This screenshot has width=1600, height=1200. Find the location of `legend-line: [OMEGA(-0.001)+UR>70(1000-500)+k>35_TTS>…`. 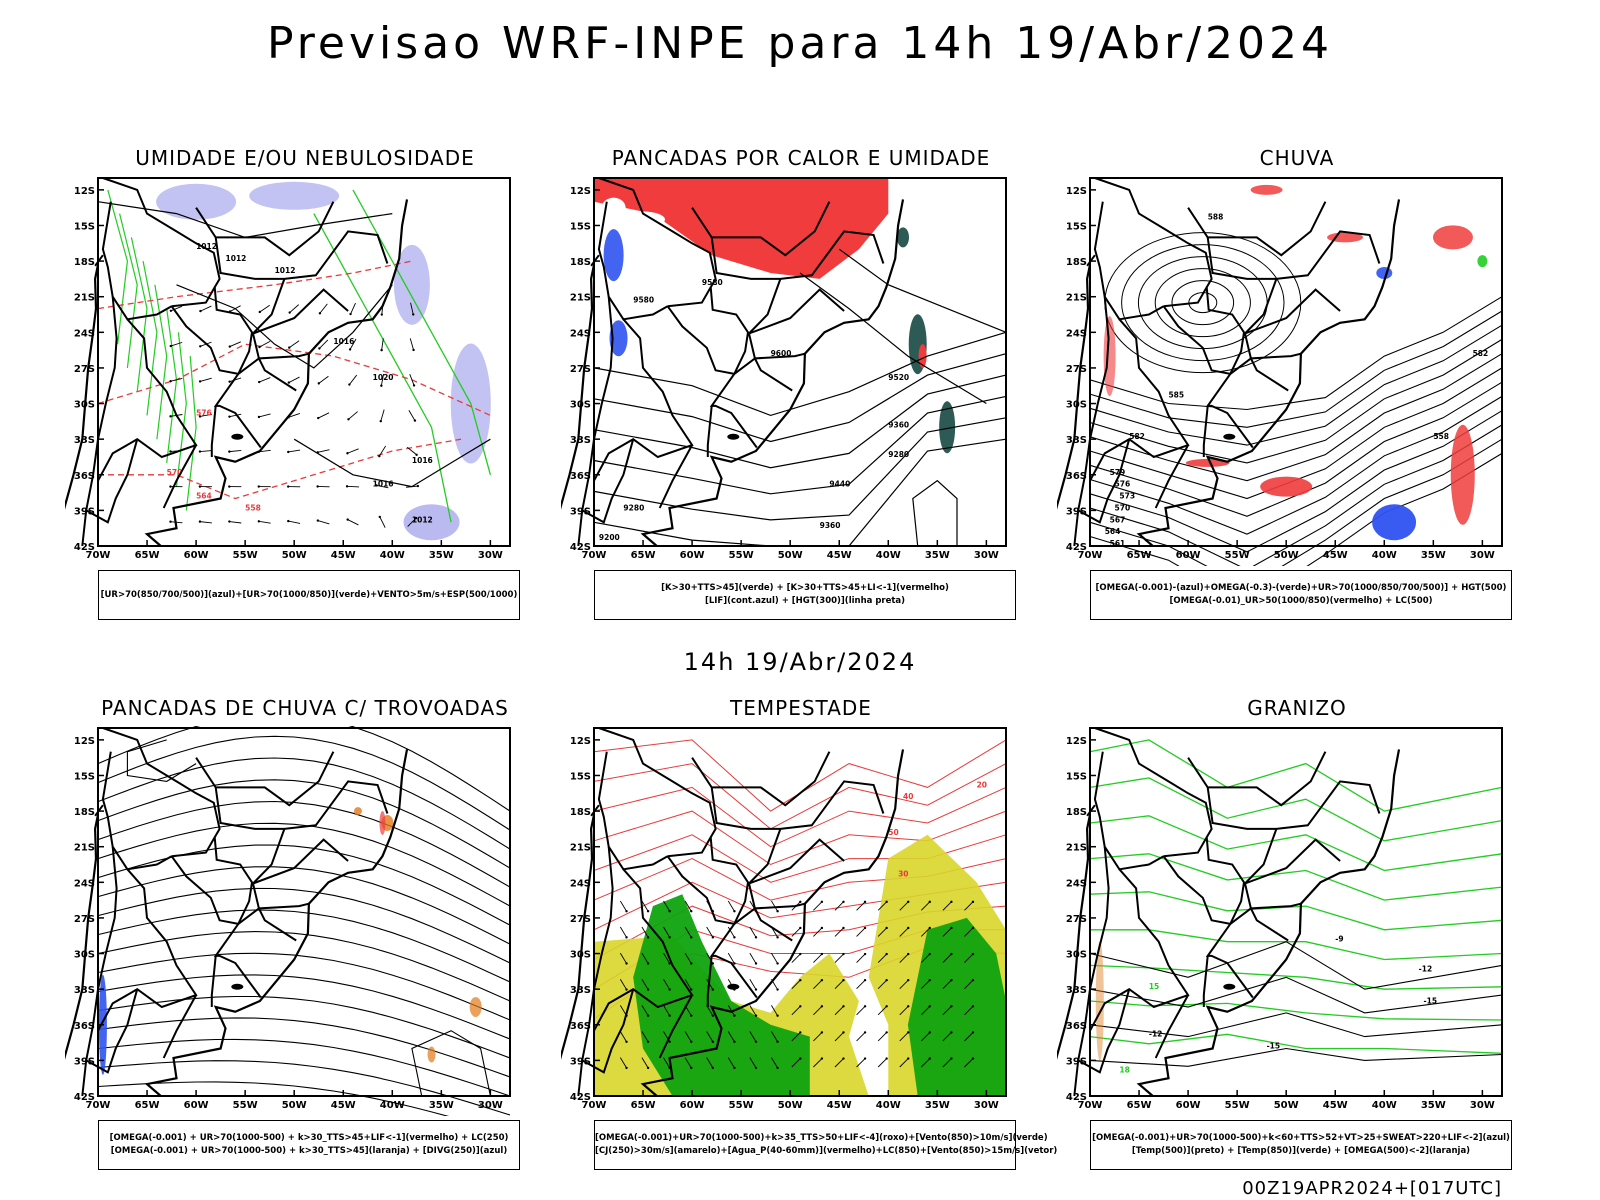

legend-line: [OMEGA(-0.001)+UR>70(1000-500)+k>35_TTS>… is located at coordinates (821, 1138).